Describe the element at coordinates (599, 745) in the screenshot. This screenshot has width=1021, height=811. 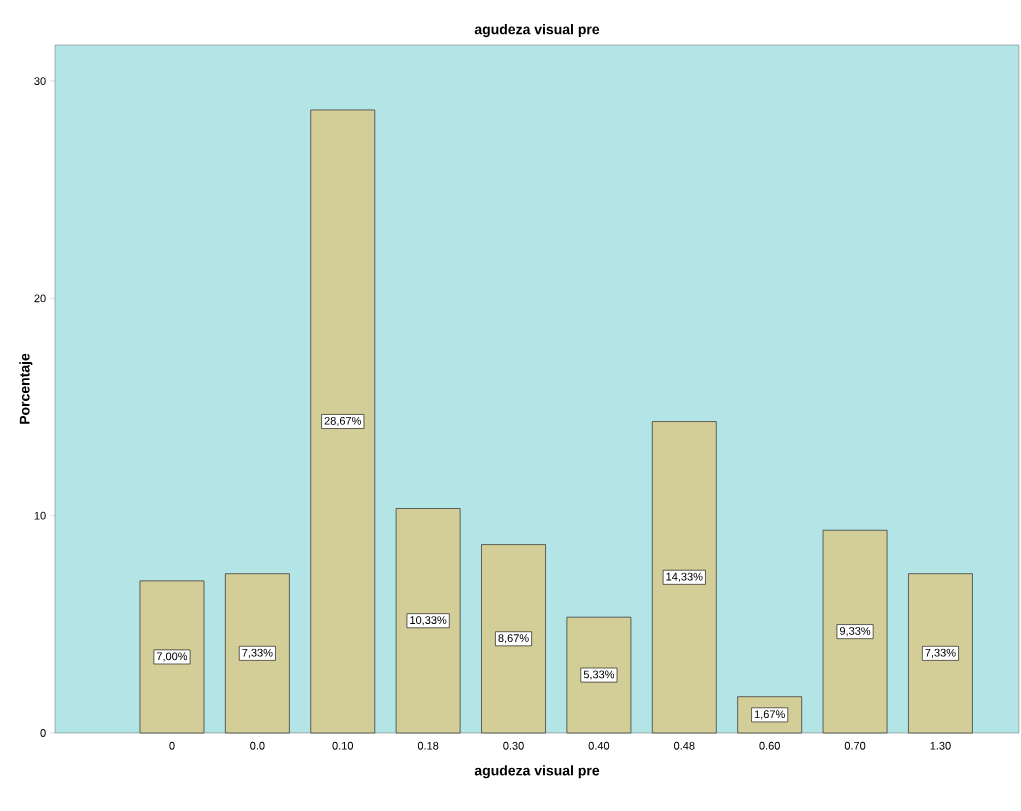
I see `x-tick-label: 0.40` at that location.